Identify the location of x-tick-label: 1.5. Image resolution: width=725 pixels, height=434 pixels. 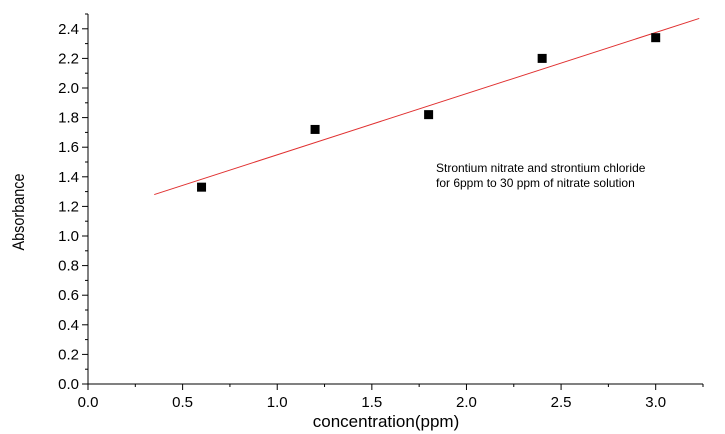
(371, 402).